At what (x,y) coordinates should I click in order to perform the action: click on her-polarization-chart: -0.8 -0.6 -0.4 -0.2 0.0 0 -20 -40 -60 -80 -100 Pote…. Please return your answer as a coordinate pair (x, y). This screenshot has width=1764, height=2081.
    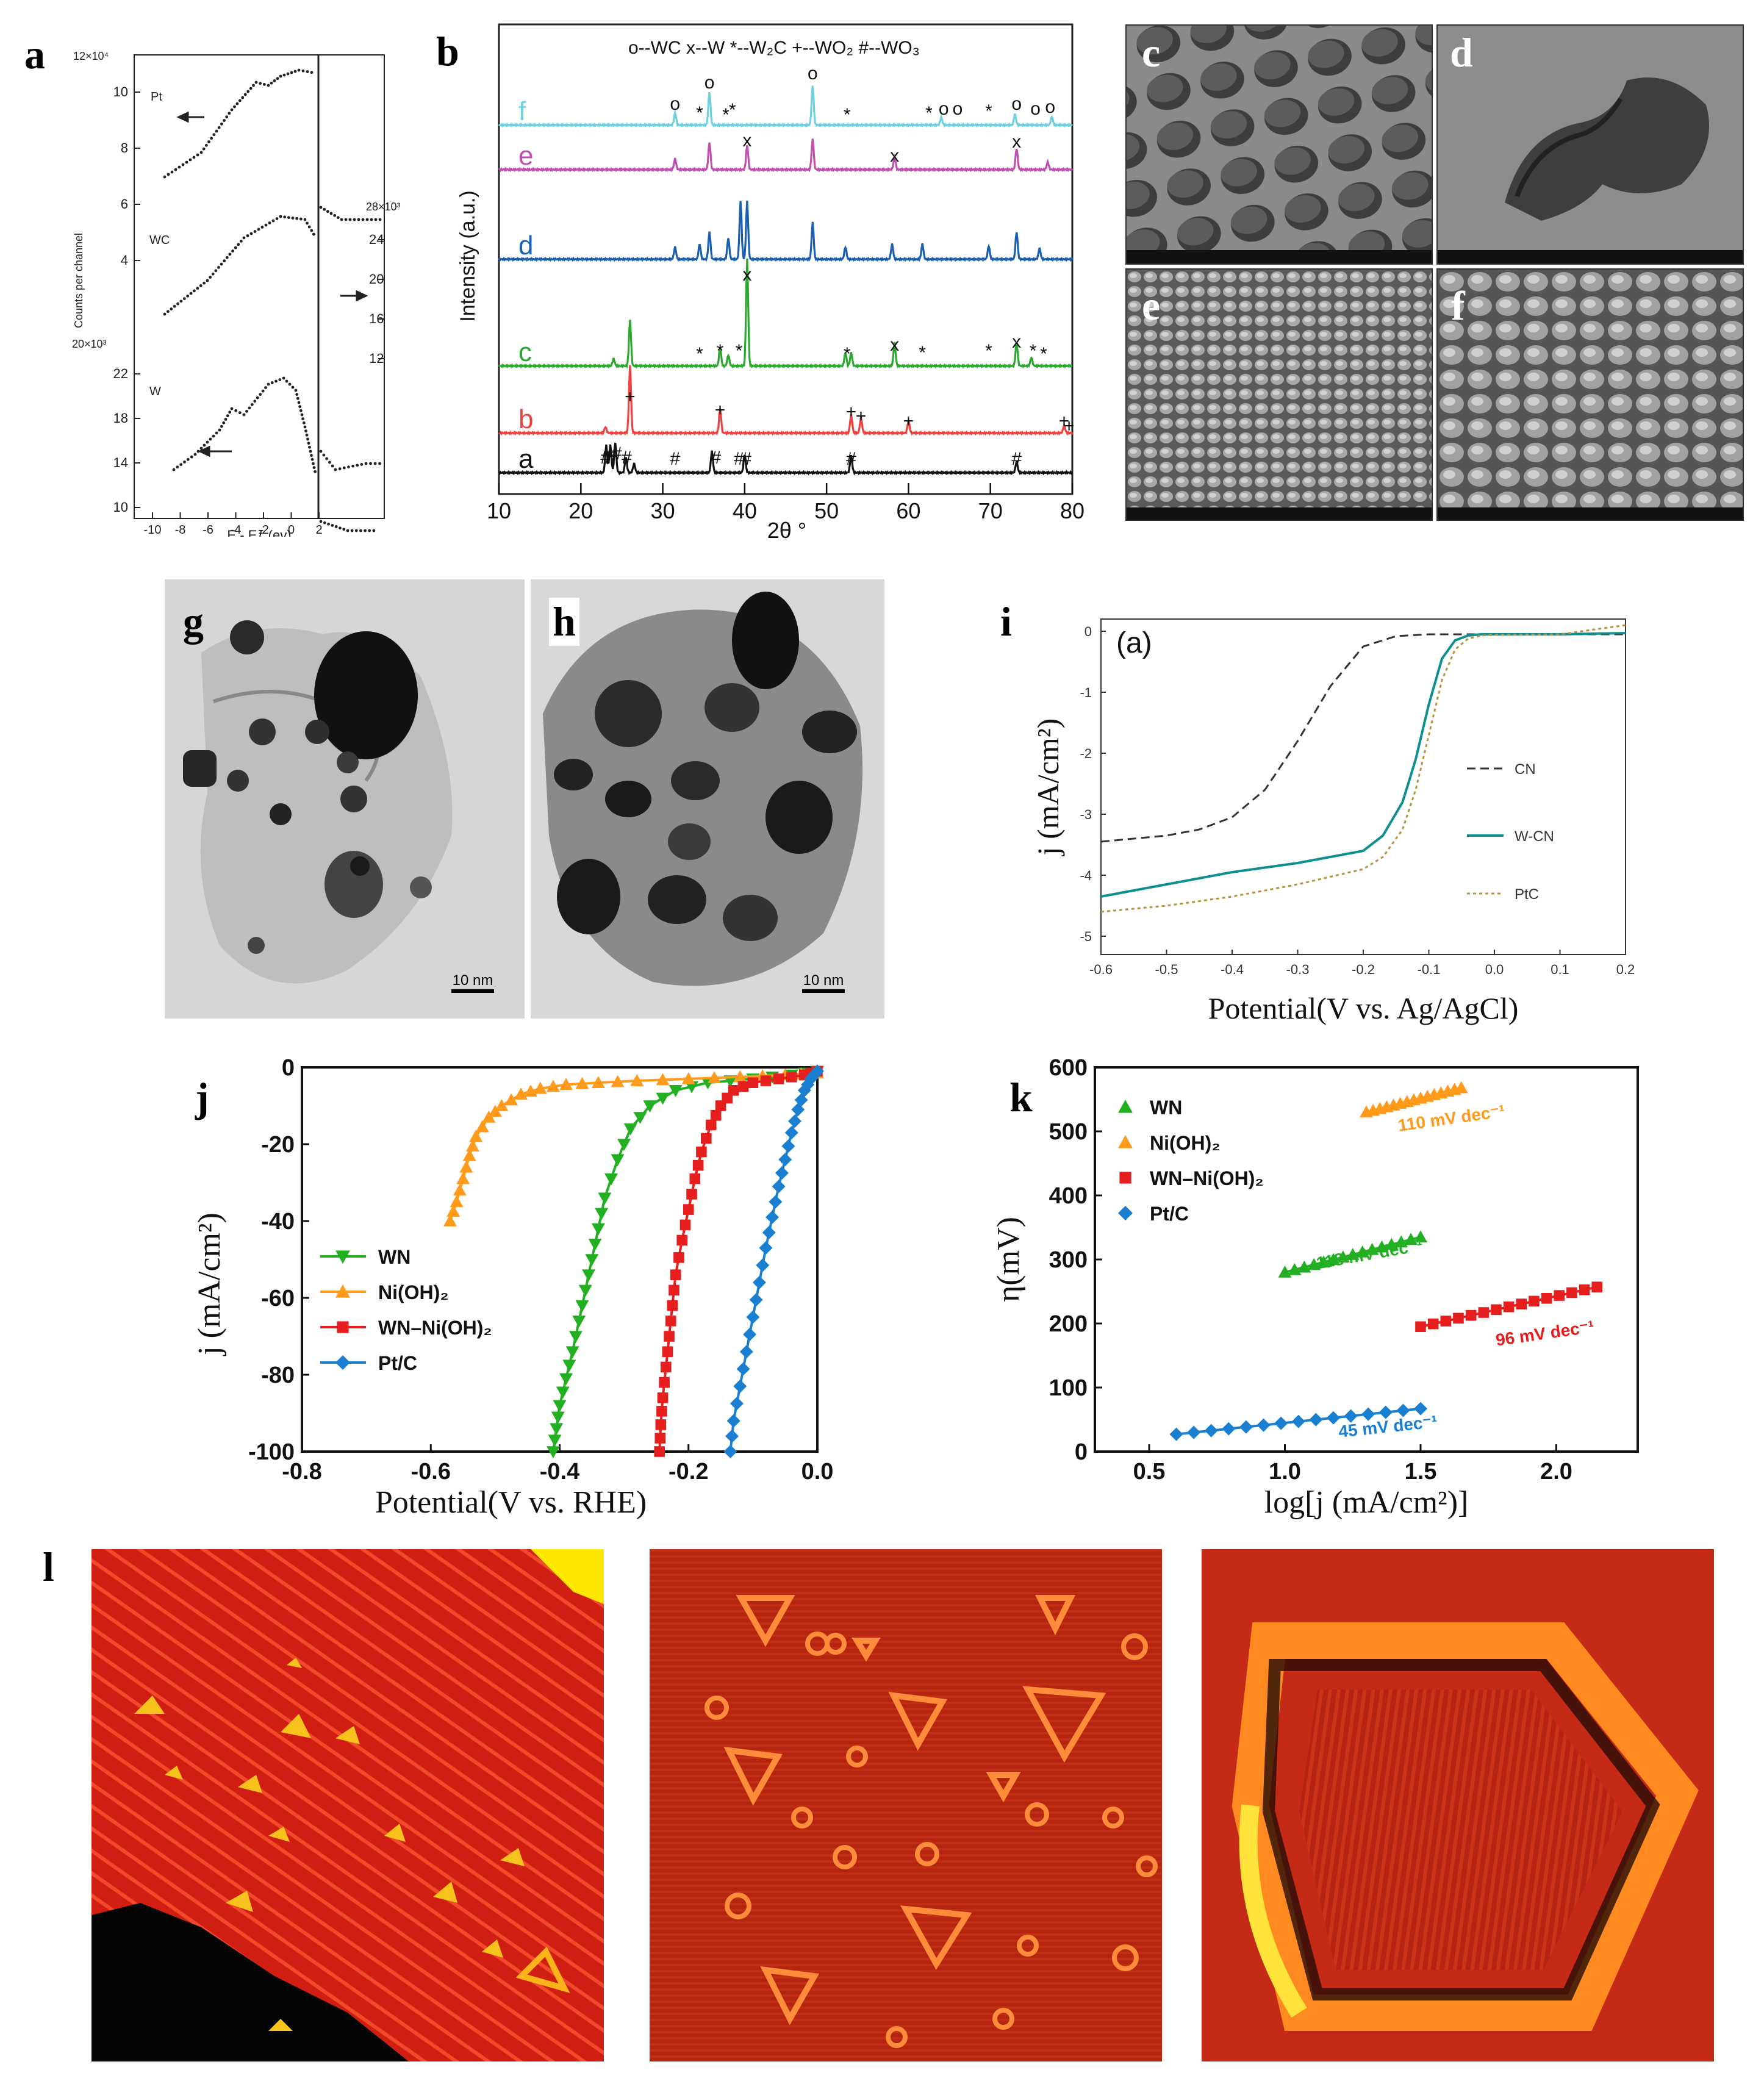
    Looking at the image, I should click on (513, 1287).